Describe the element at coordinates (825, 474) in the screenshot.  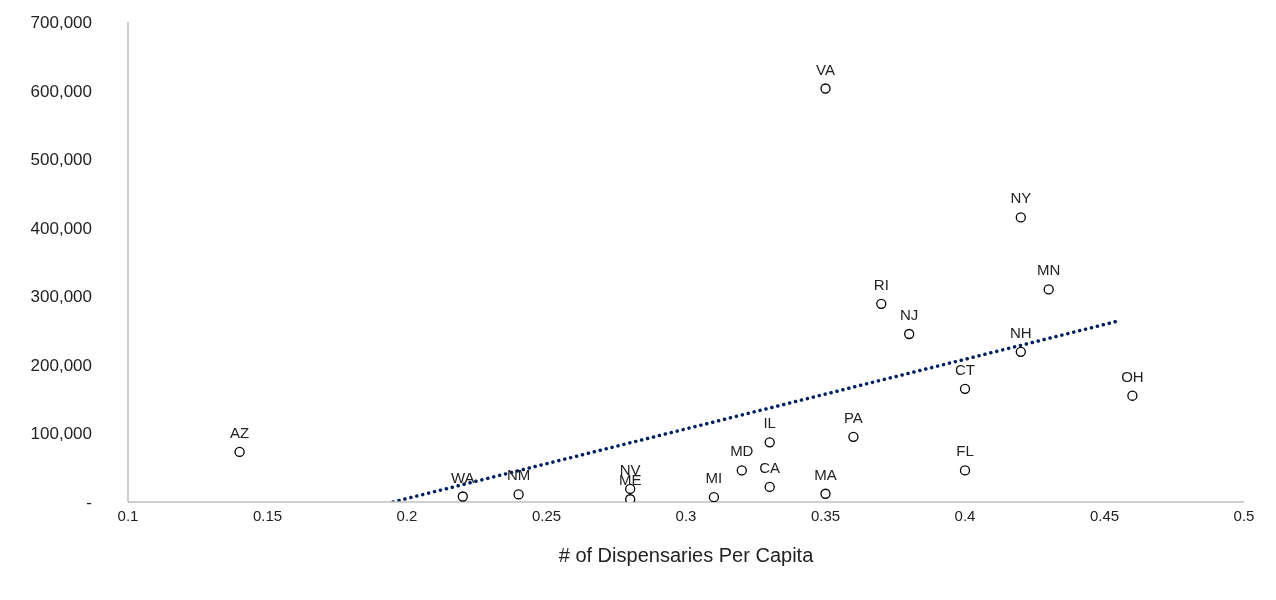
I see `annotation: MA` at that location.